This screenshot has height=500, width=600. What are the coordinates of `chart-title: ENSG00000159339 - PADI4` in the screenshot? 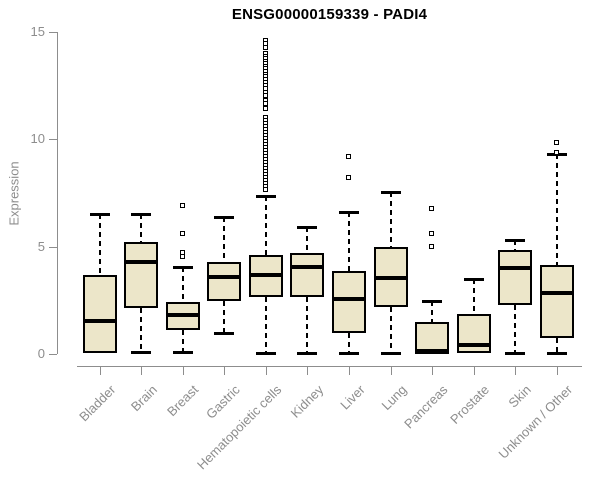 It's located at (329, 14).